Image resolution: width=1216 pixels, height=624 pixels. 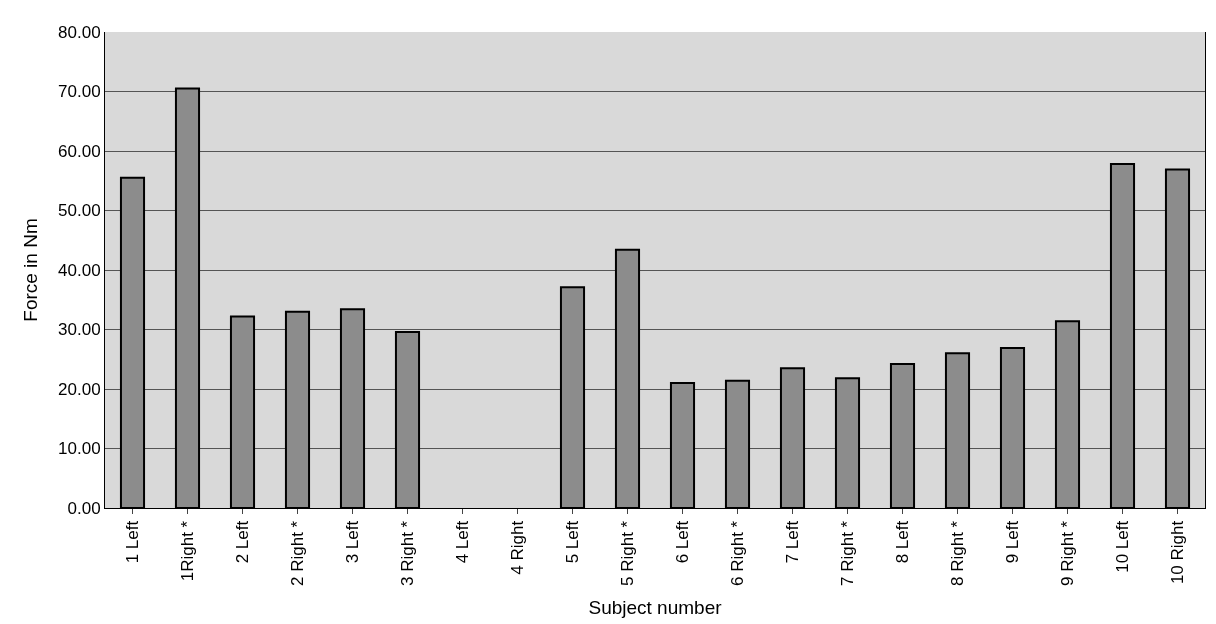 What do you see at coordinates (573, 542) in the screenshot?
I see `x-tick-label: 5 Left` at bounding box center [573, 542].